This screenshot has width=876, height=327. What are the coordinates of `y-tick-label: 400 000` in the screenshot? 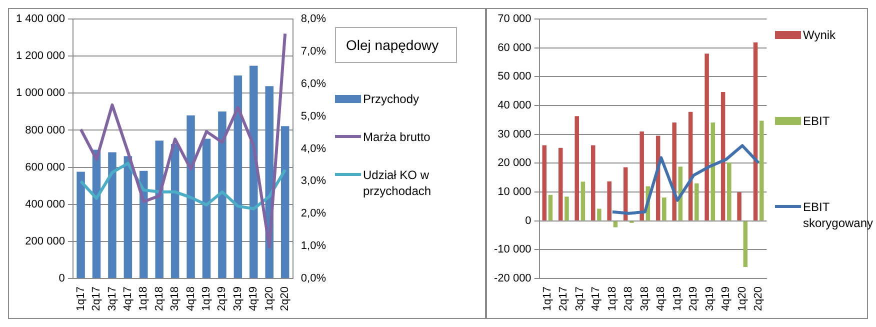 It's located at (45, 204).